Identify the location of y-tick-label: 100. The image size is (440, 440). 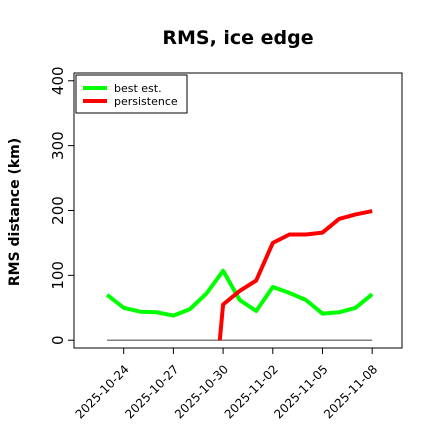
(58, 275).